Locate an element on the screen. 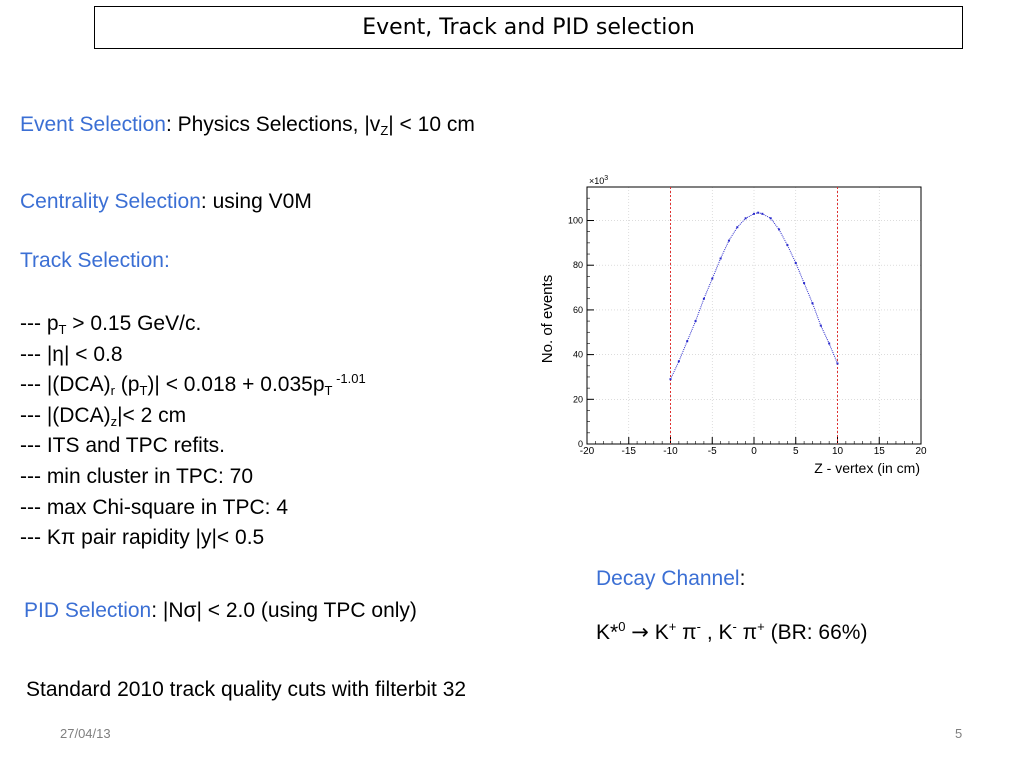 This screenshot has height=768, width=1024. cut-dcaz-sub: z is located at coordinates (114, 421).